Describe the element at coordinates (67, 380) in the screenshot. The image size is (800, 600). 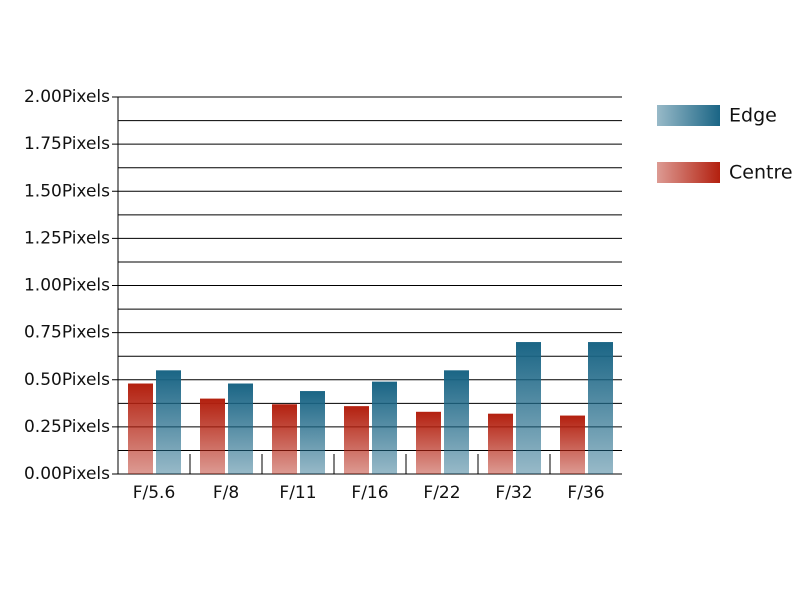
I see `y-tick-label: 0.50Pixels` at that location.